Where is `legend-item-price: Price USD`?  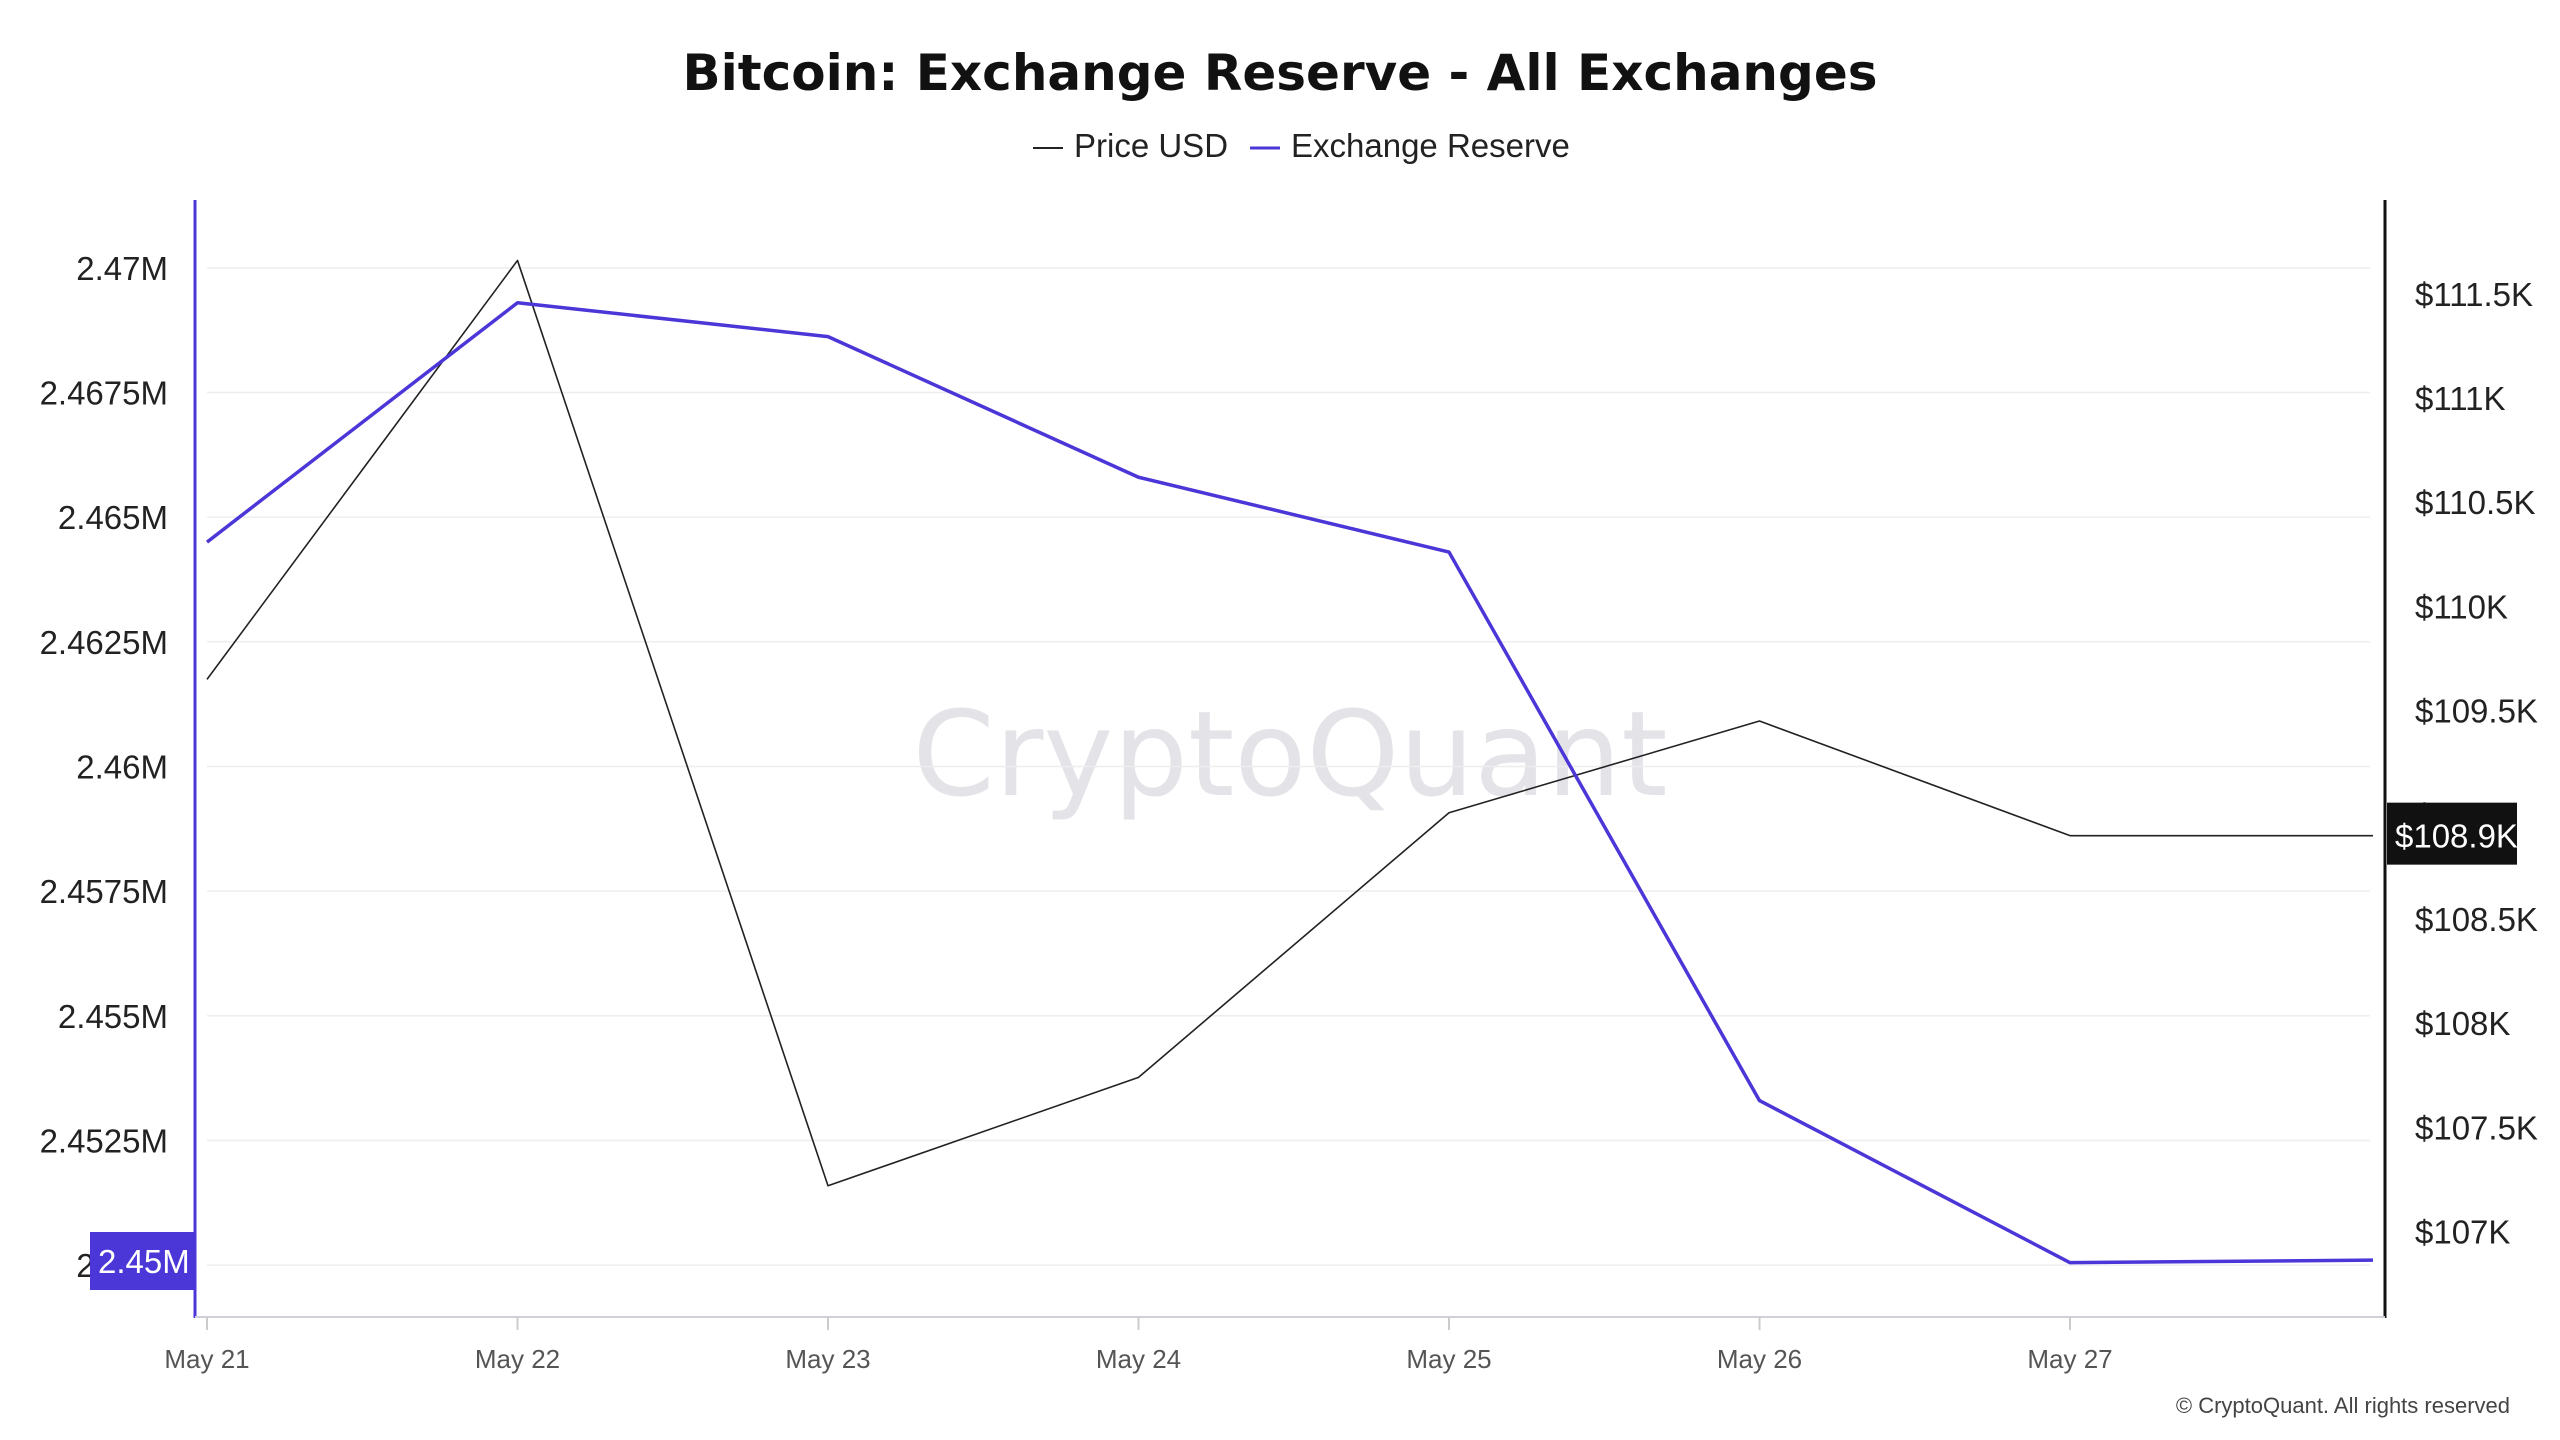
legend-item-price: Price USD is located at coordinates (1130, 145).